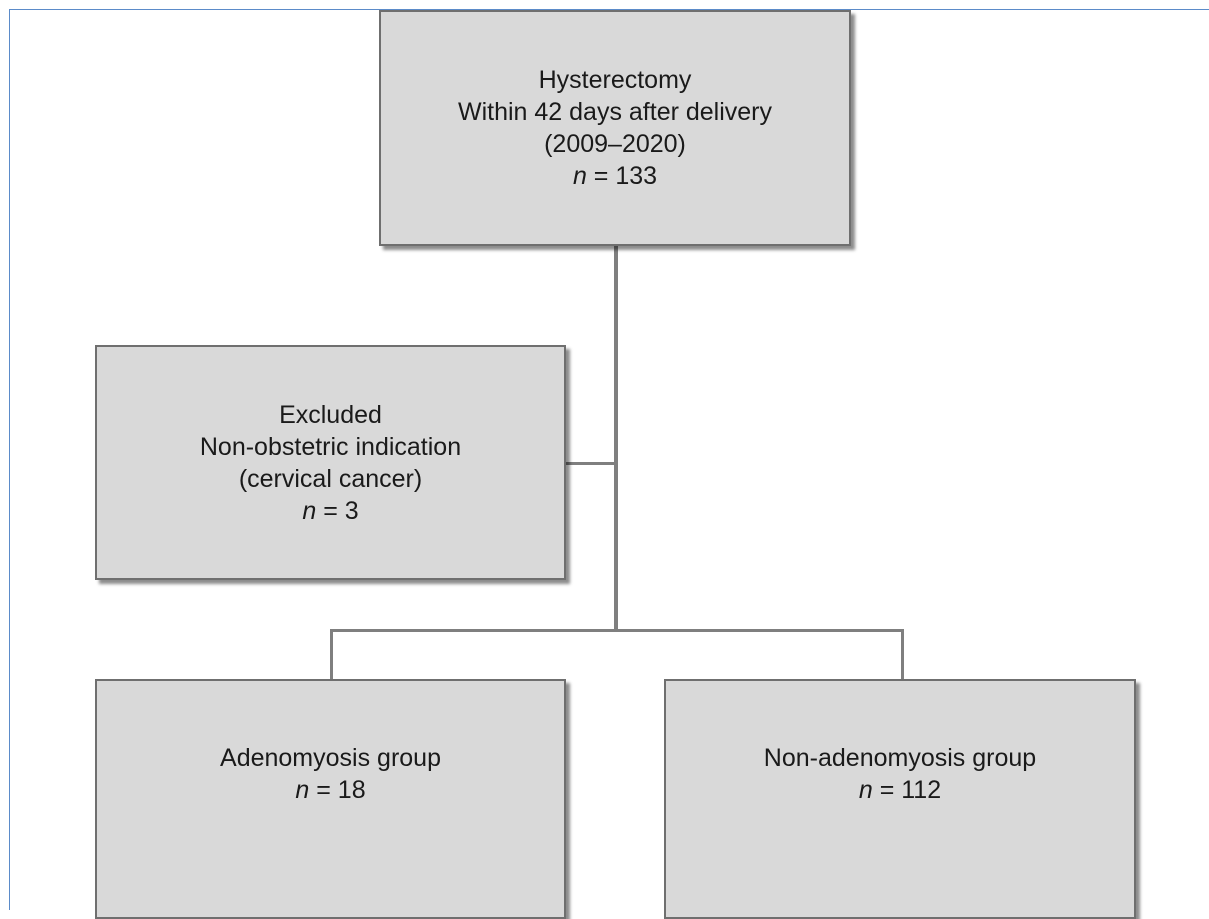 This screenshot has height=919, width=1209. Describe the element at coordinates (609, 9) in the screenshot. I see `frame-border-top` at that location.